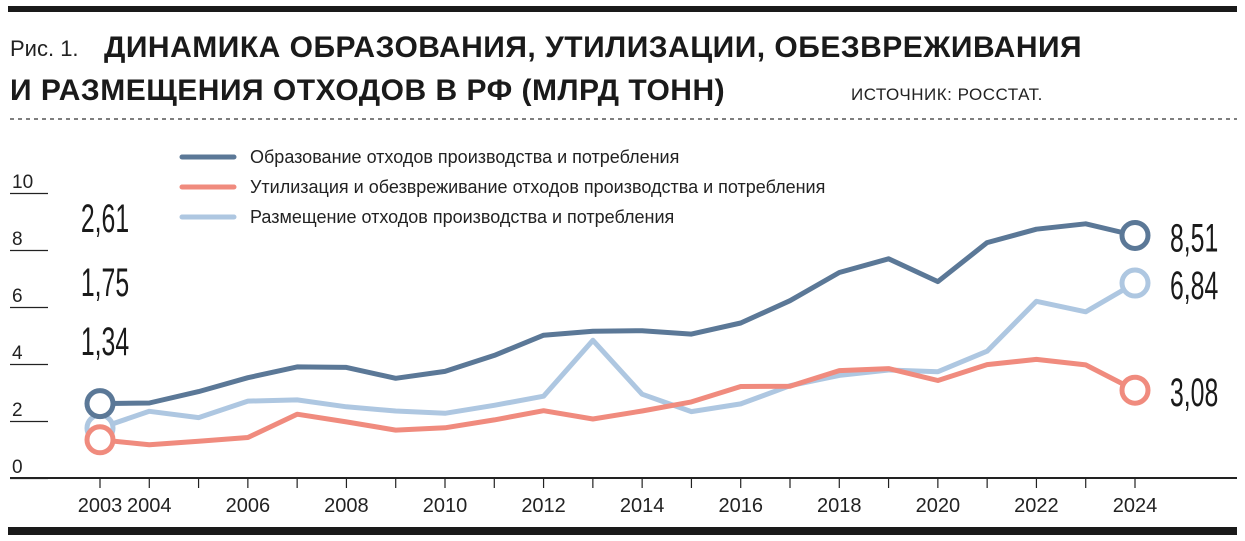 This screenshot has height=541, width=1245. Describe the element at coordinates (100, 506) in the screenshot. I see `x-tick-label: 2003` at that location.